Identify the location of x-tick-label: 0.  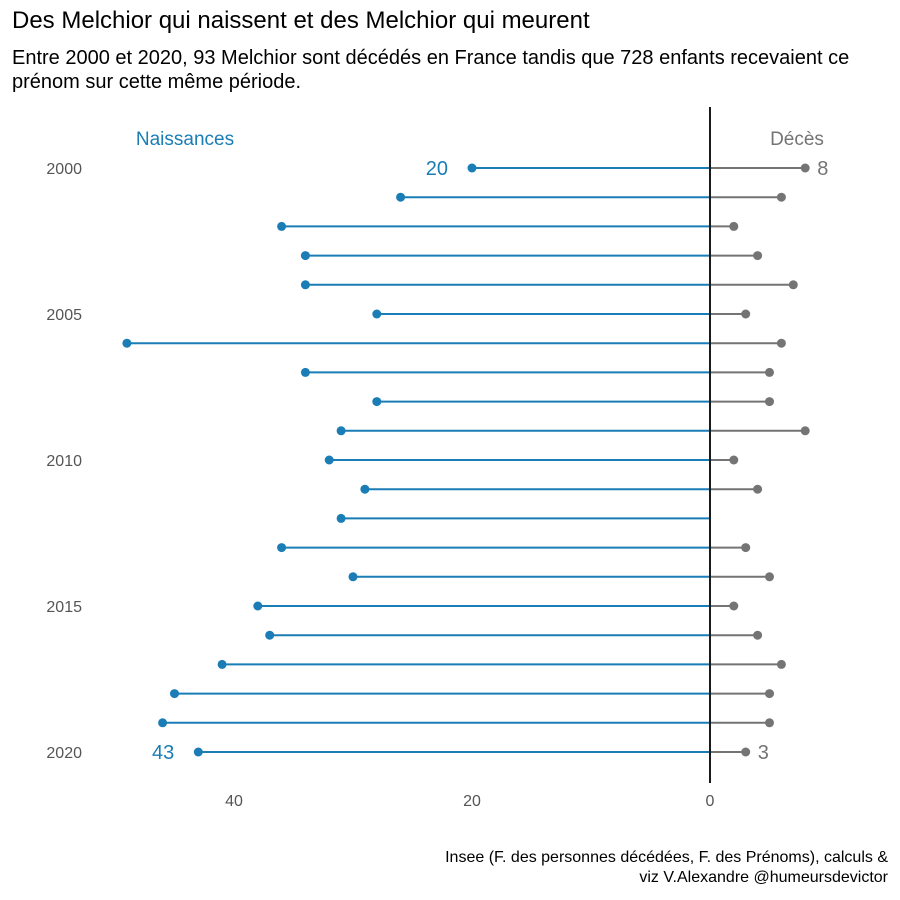
(710, 801).